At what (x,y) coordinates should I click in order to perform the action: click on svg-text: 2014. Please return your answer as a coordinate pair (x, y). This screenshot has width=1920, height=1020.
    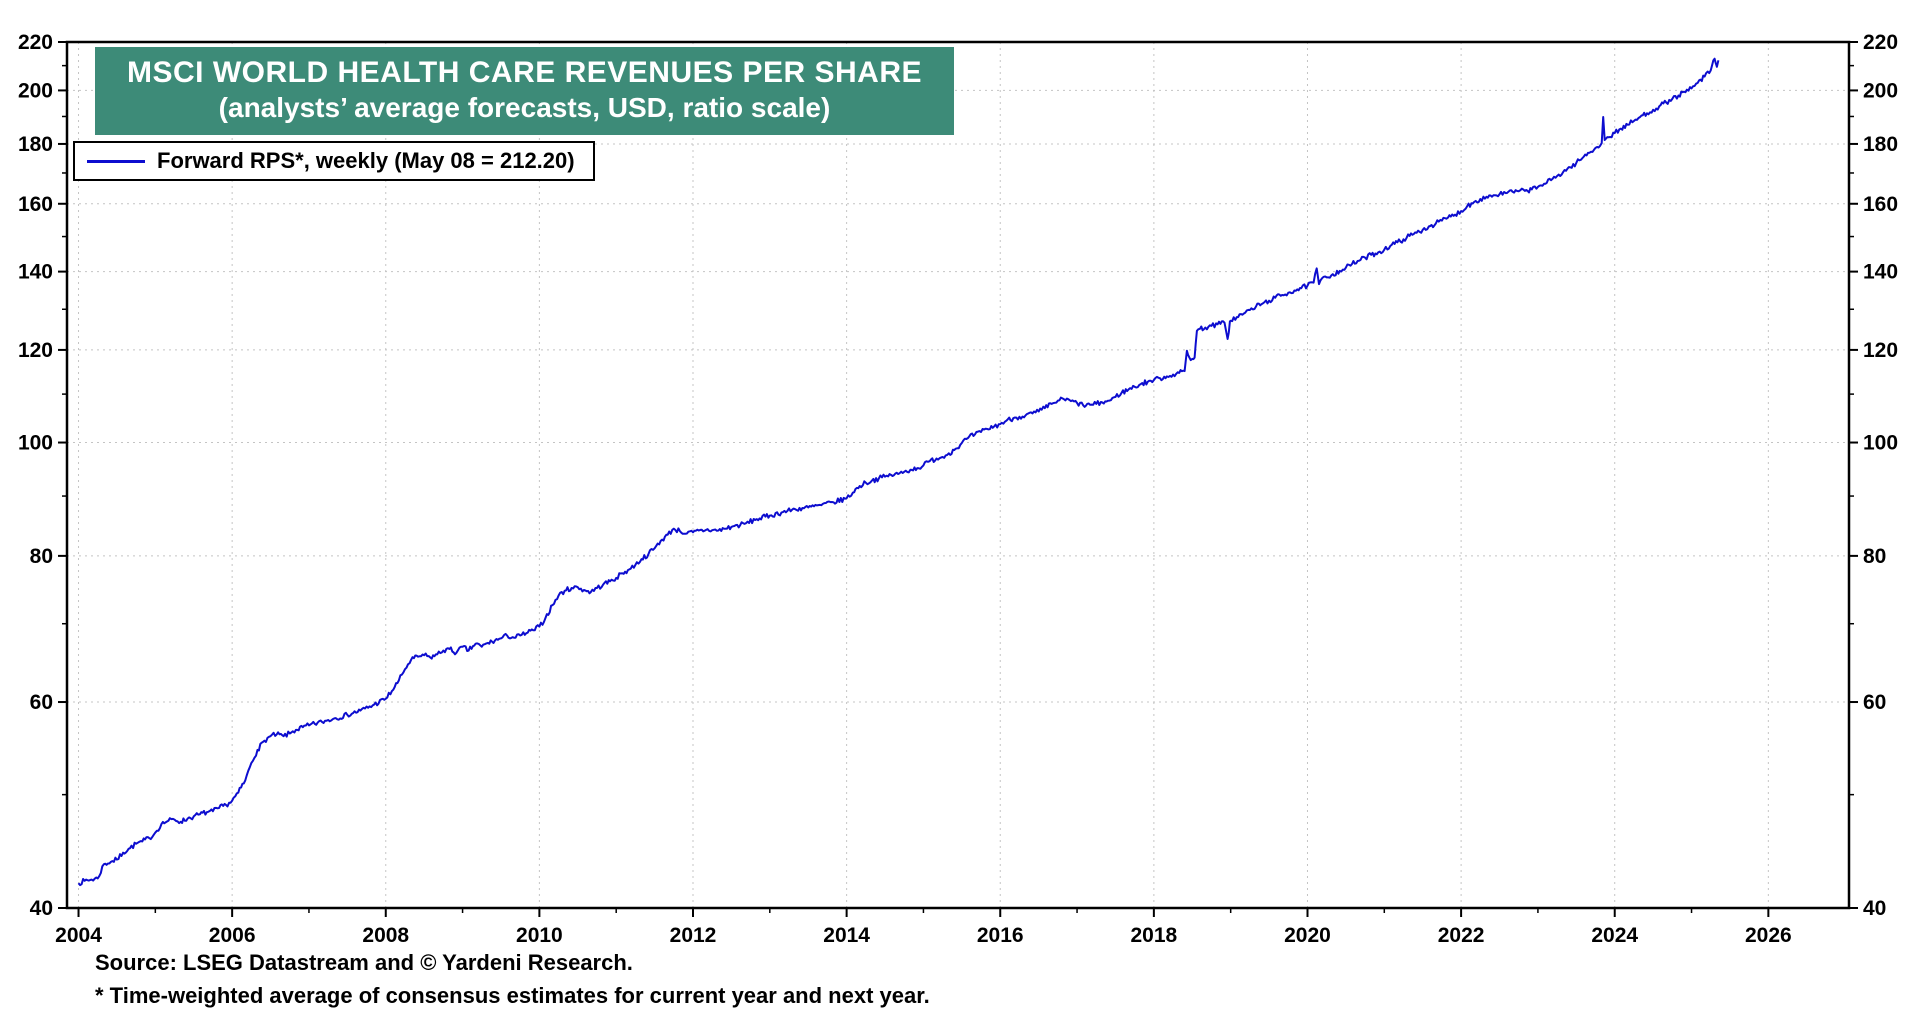
    Looking at the image, I should click on (846, 935).